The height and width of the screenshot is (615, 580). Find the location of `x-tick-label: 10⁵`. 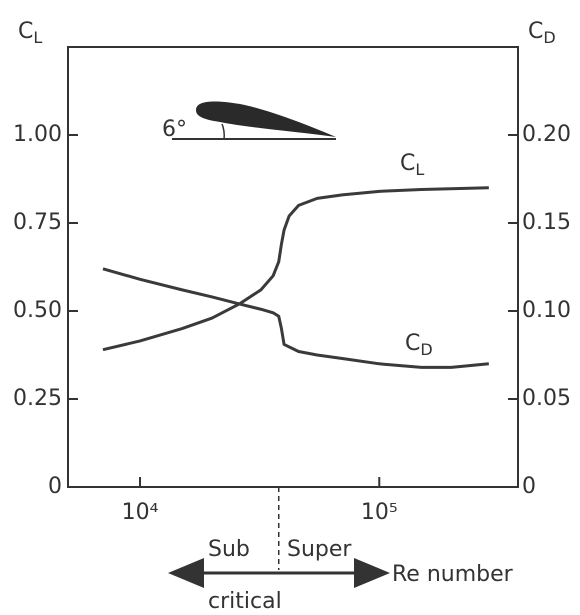

x-tick-label: 10⁵ is located at coordinates (379, 512).